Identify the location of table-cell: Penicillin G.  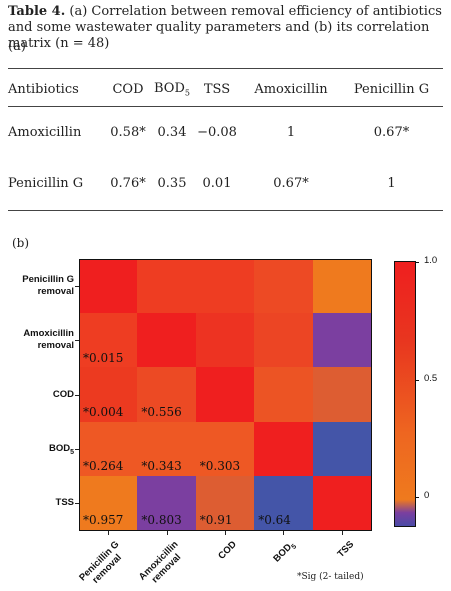
(46, 183).